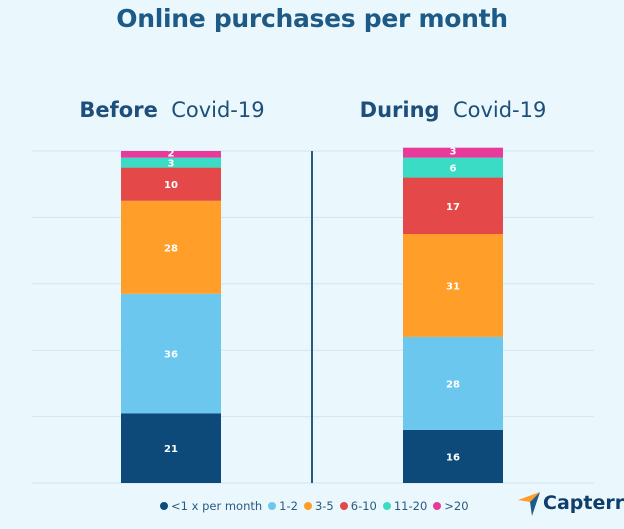  Describe the element at coordinates (410, 506) in the screenshot. I see `legend-label: 11-20` at that location.